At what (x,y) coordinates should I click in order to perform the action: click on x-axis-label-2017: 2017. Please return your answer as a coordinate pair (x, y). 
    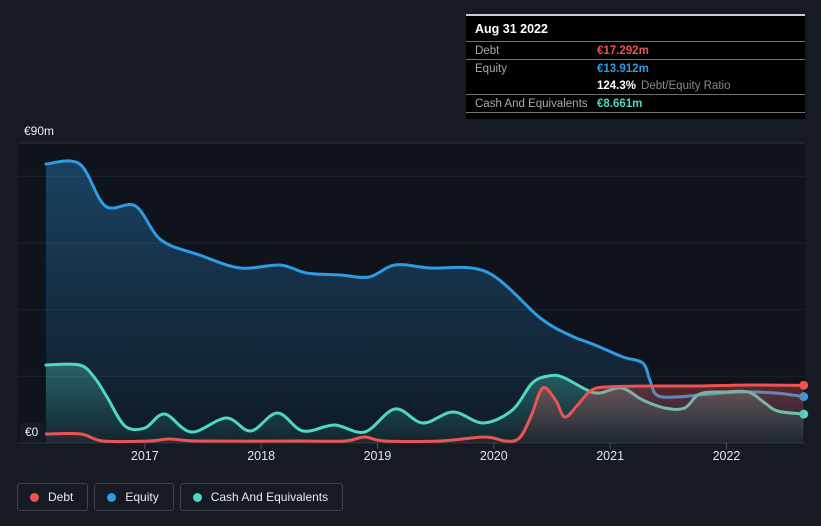
    Looking at the image, I should click on (144, 456).